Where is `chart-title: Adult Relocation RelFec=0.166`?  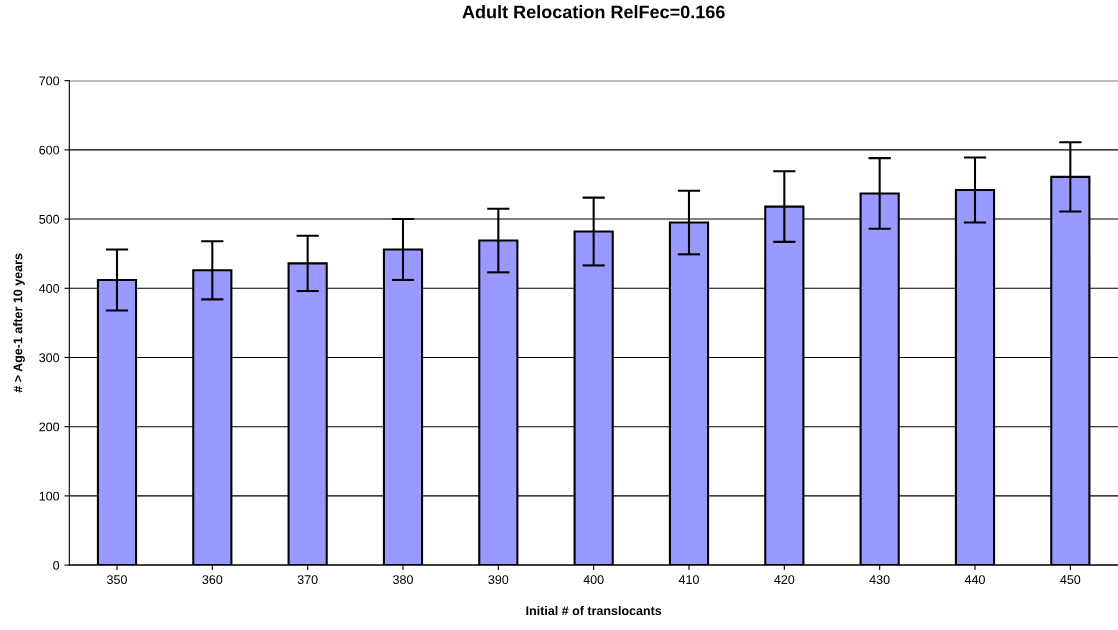
chart-title: Adult Relocation RelFec=0.166 is located at coordinates (593, 12).